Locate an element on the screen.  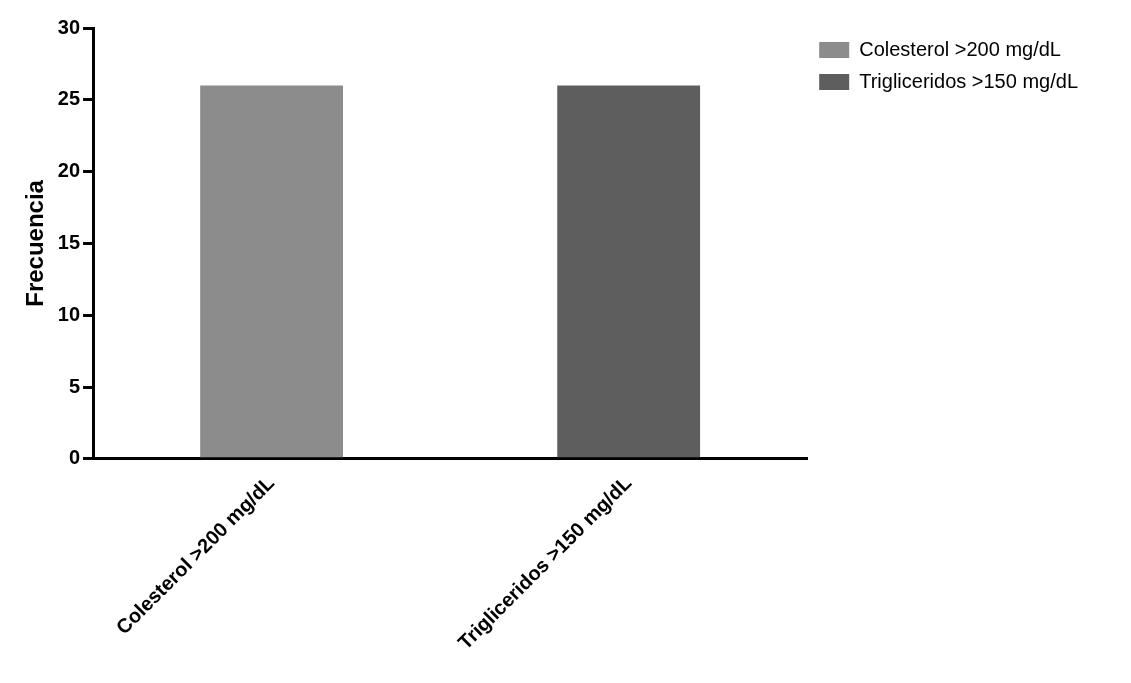
y-axis-title: Frecuencia is located at coordinates (35, 243).